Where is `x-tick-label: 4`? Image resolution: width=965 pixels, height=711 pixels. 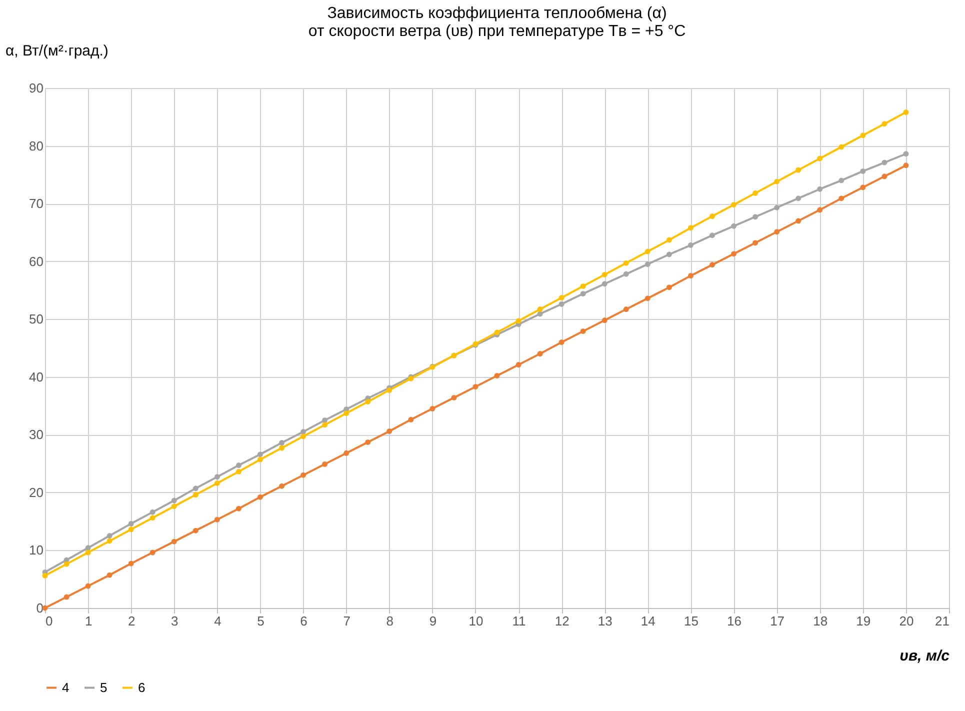 x-tick-label: 4 is located at coordinates (218, 621).